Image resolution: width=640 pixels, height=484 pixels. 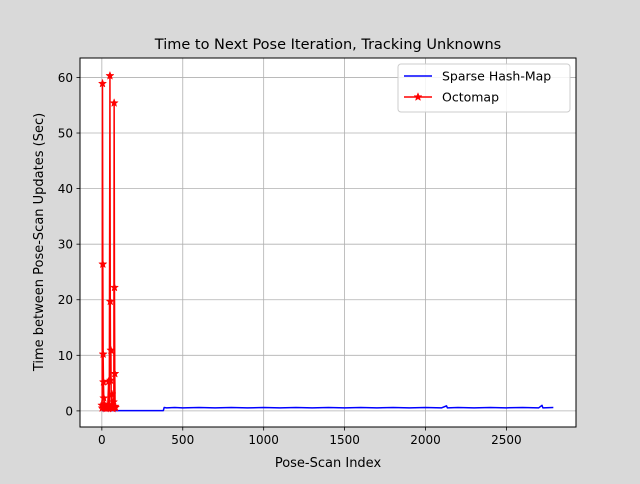 I want to click on series-line-sparse-hash-map, so click(x=327, y=408).